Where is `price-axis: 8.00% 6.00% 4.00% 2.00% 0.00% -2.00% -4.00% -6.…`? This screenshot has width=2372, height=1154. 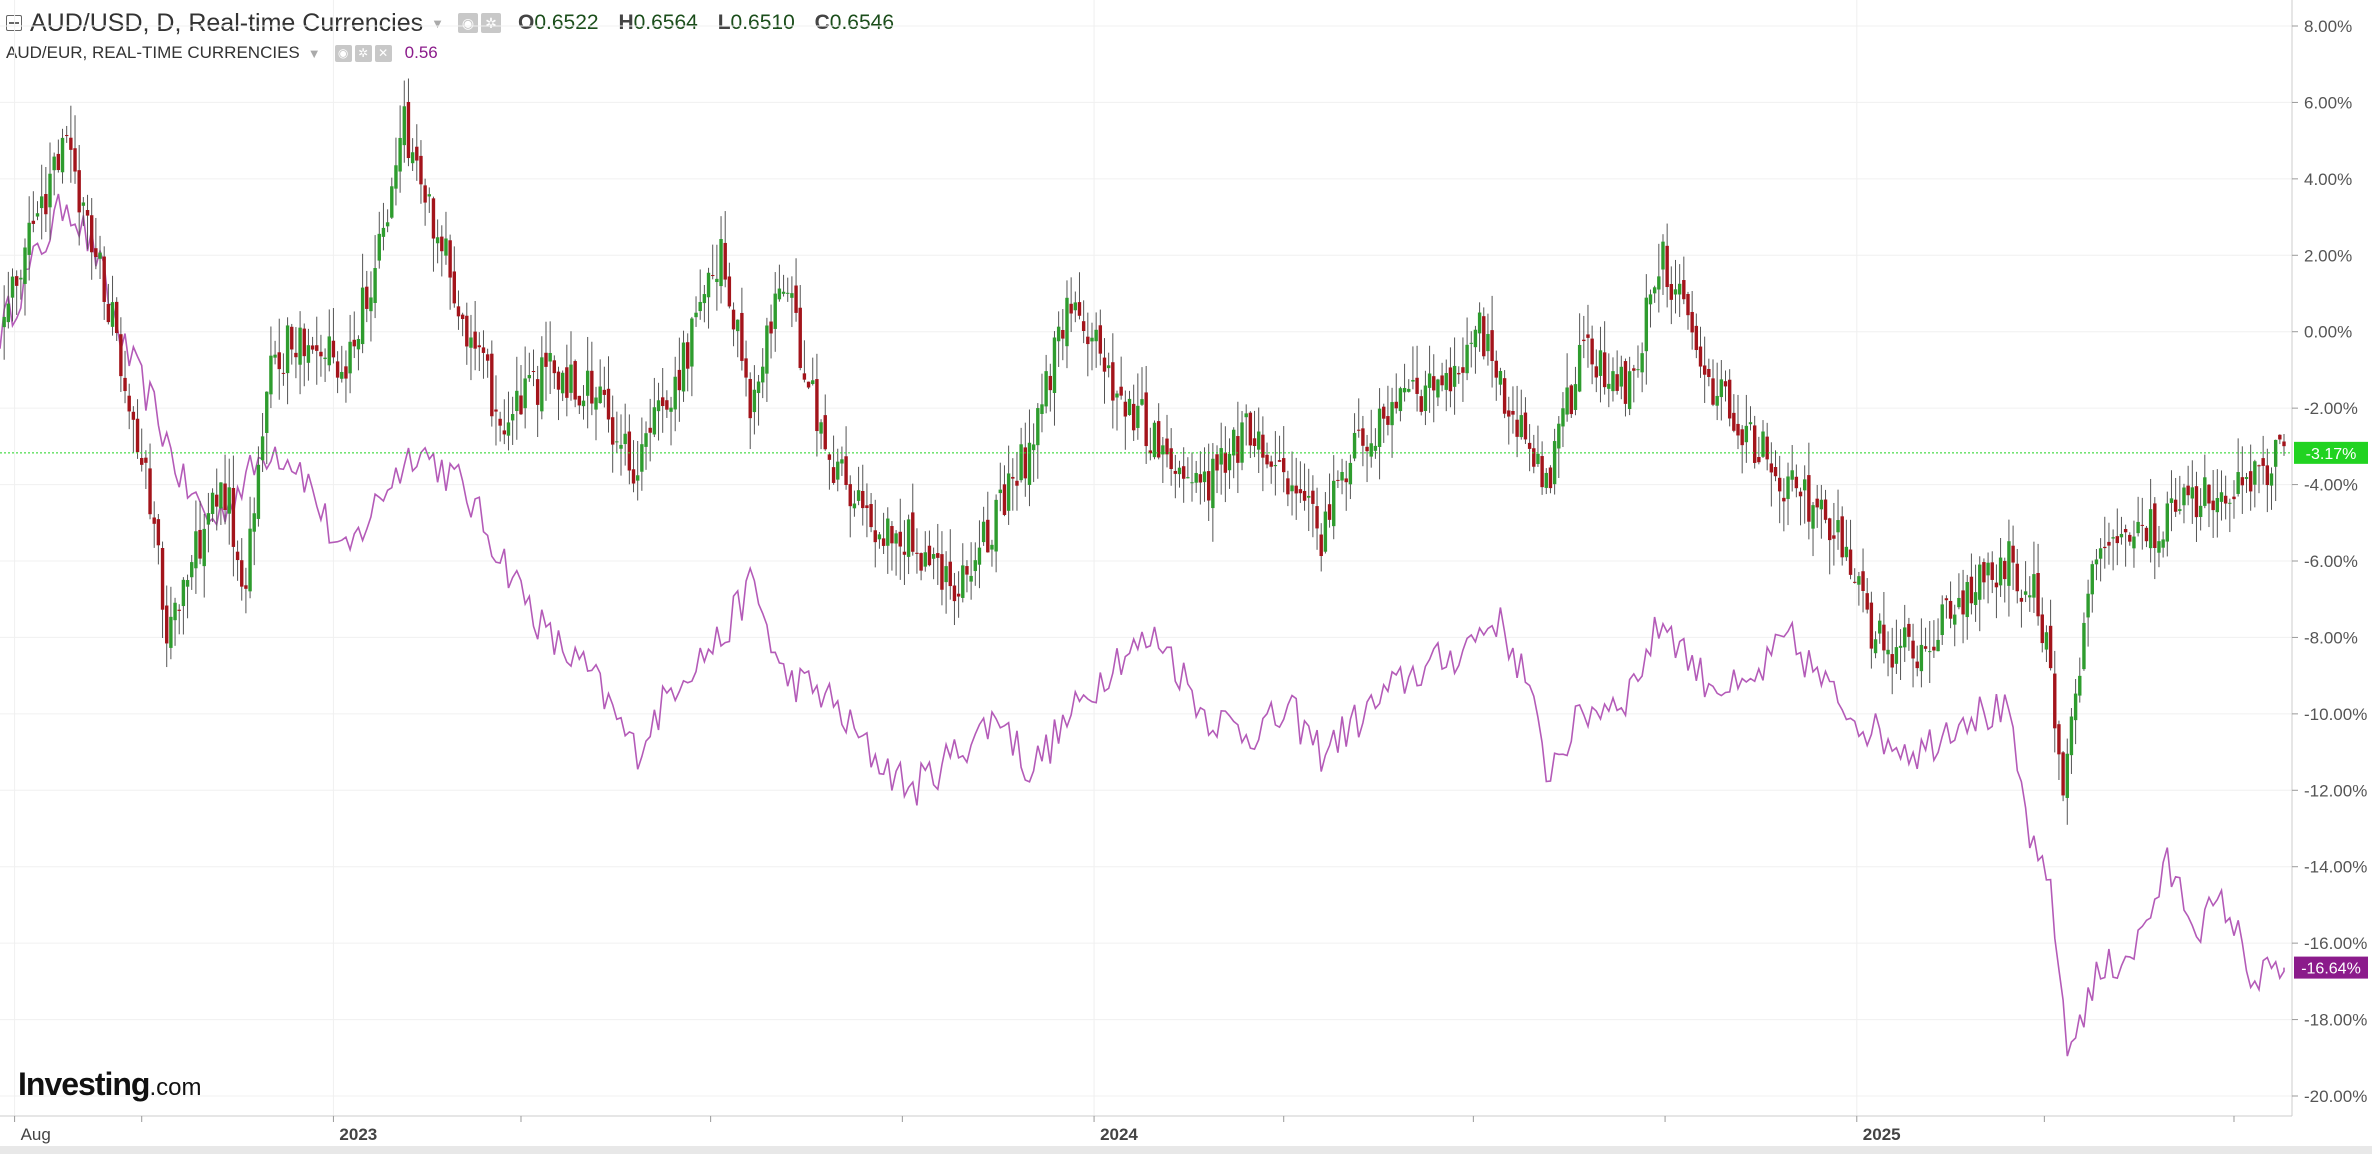
price-axis: 8.00% 6.00% 4.00% 2.00% 0.00% -2.00% -4.00% -6.… is located at coordinates (2329, 561).